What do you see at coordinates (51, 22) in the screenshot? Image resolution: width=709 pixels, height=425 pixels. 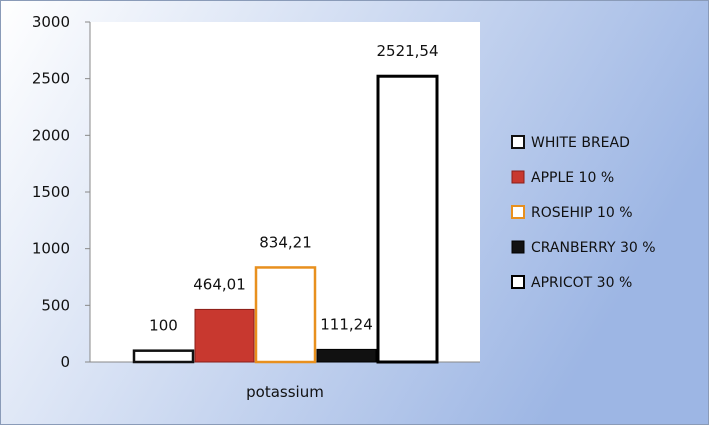 I see `y-tick-label: 3000` at bounding box center [51, 22].